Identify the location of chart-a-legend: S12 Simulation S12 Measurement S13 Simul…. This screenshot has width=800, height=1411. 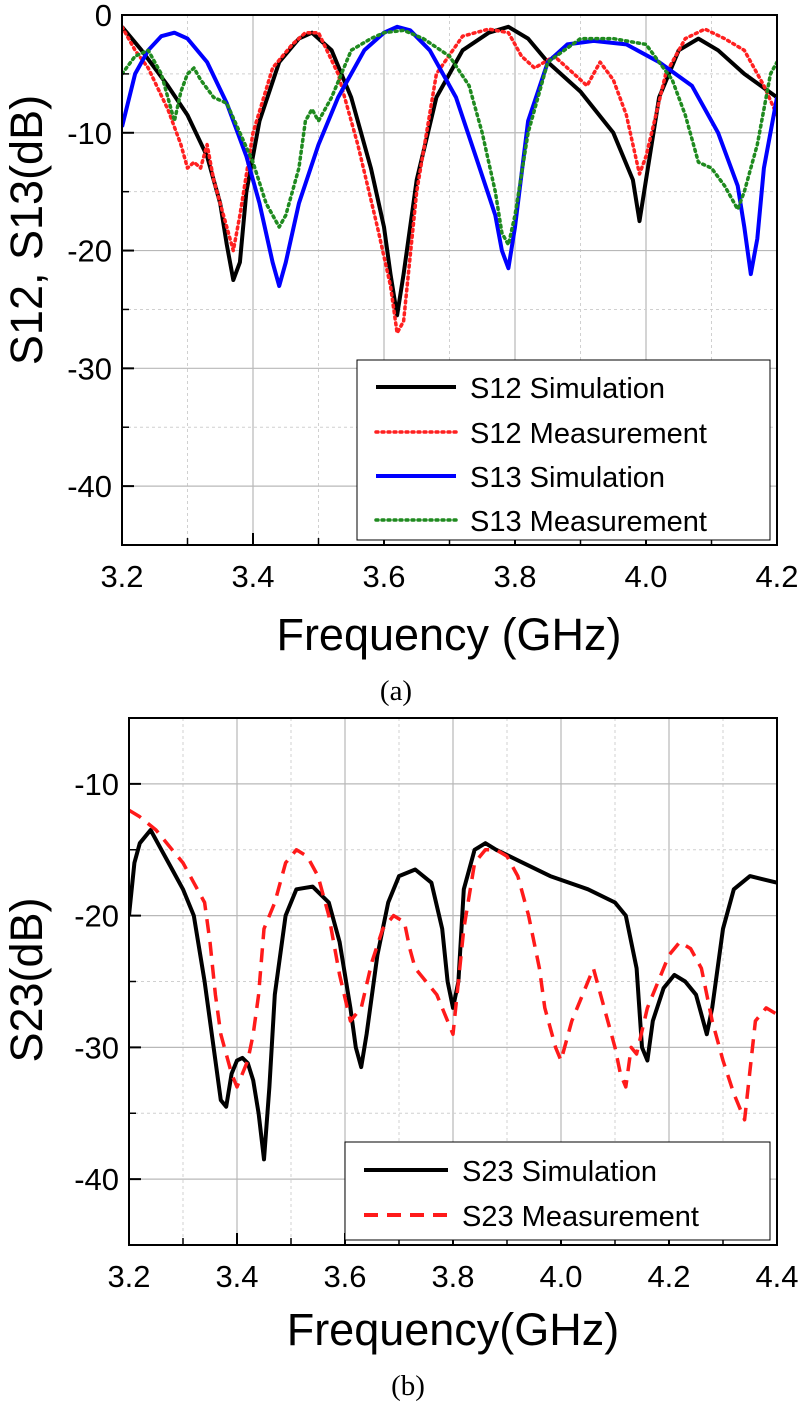
(563, 450).